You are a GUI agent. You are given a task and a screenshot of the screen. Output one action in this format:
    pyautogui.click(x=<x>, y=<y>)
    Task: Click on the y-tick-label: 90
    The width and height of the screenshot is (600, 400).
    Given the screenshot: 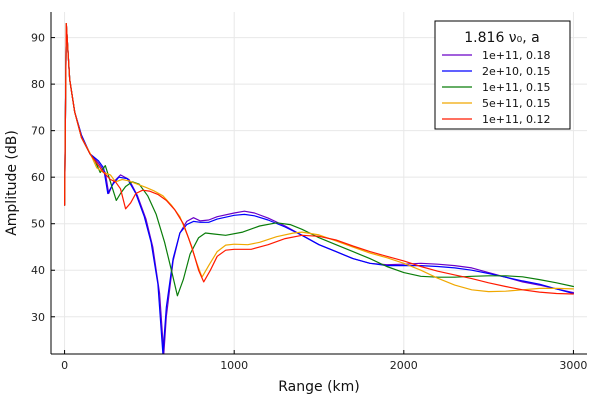 What is the action you would take?
    pyautogui.click(x=38, y=38)
    